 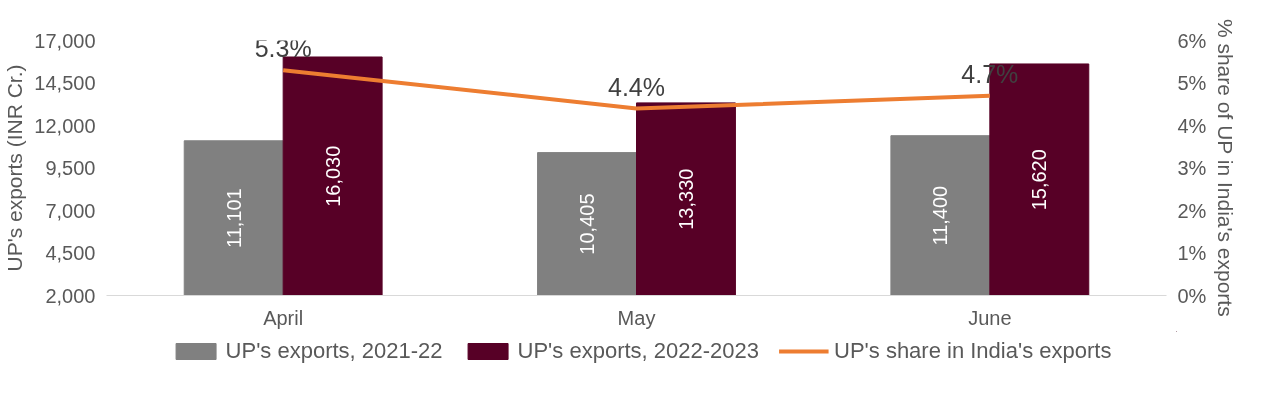 I want to click on legend-label: UP's share in India's exports, so click(x=973, y=351).